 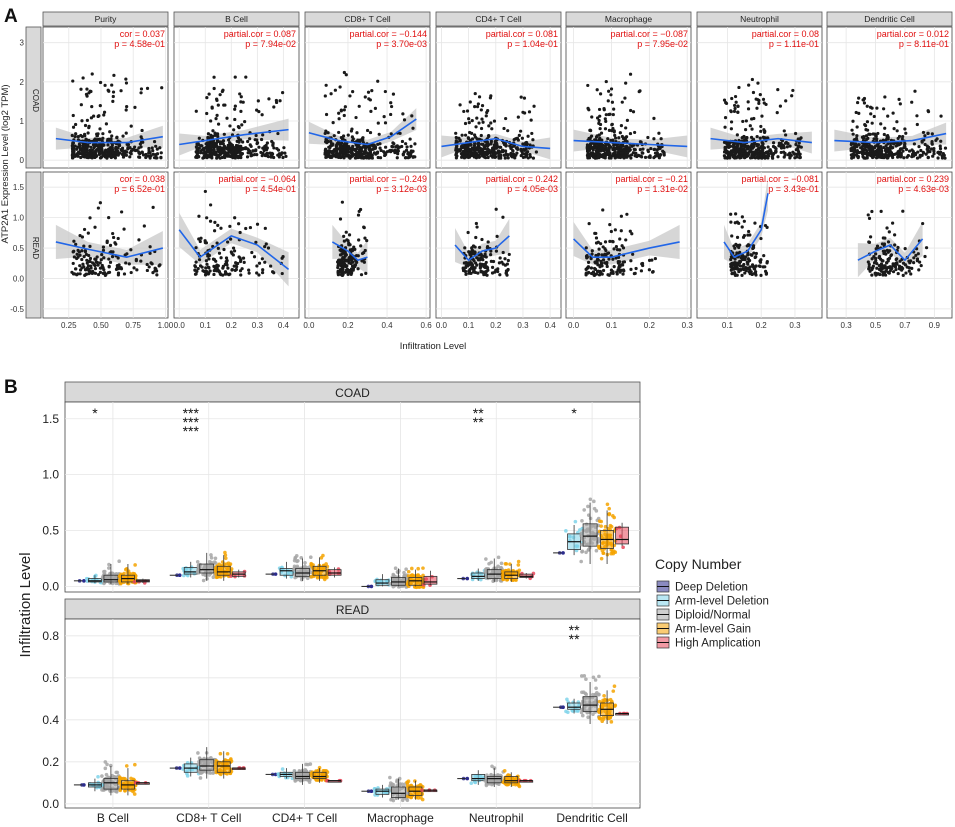 What do you see at coordinates (522, 179) in the screenshot?
I see `correlation-value: partial.cor = 0.242` at bounding box center [522, 179].